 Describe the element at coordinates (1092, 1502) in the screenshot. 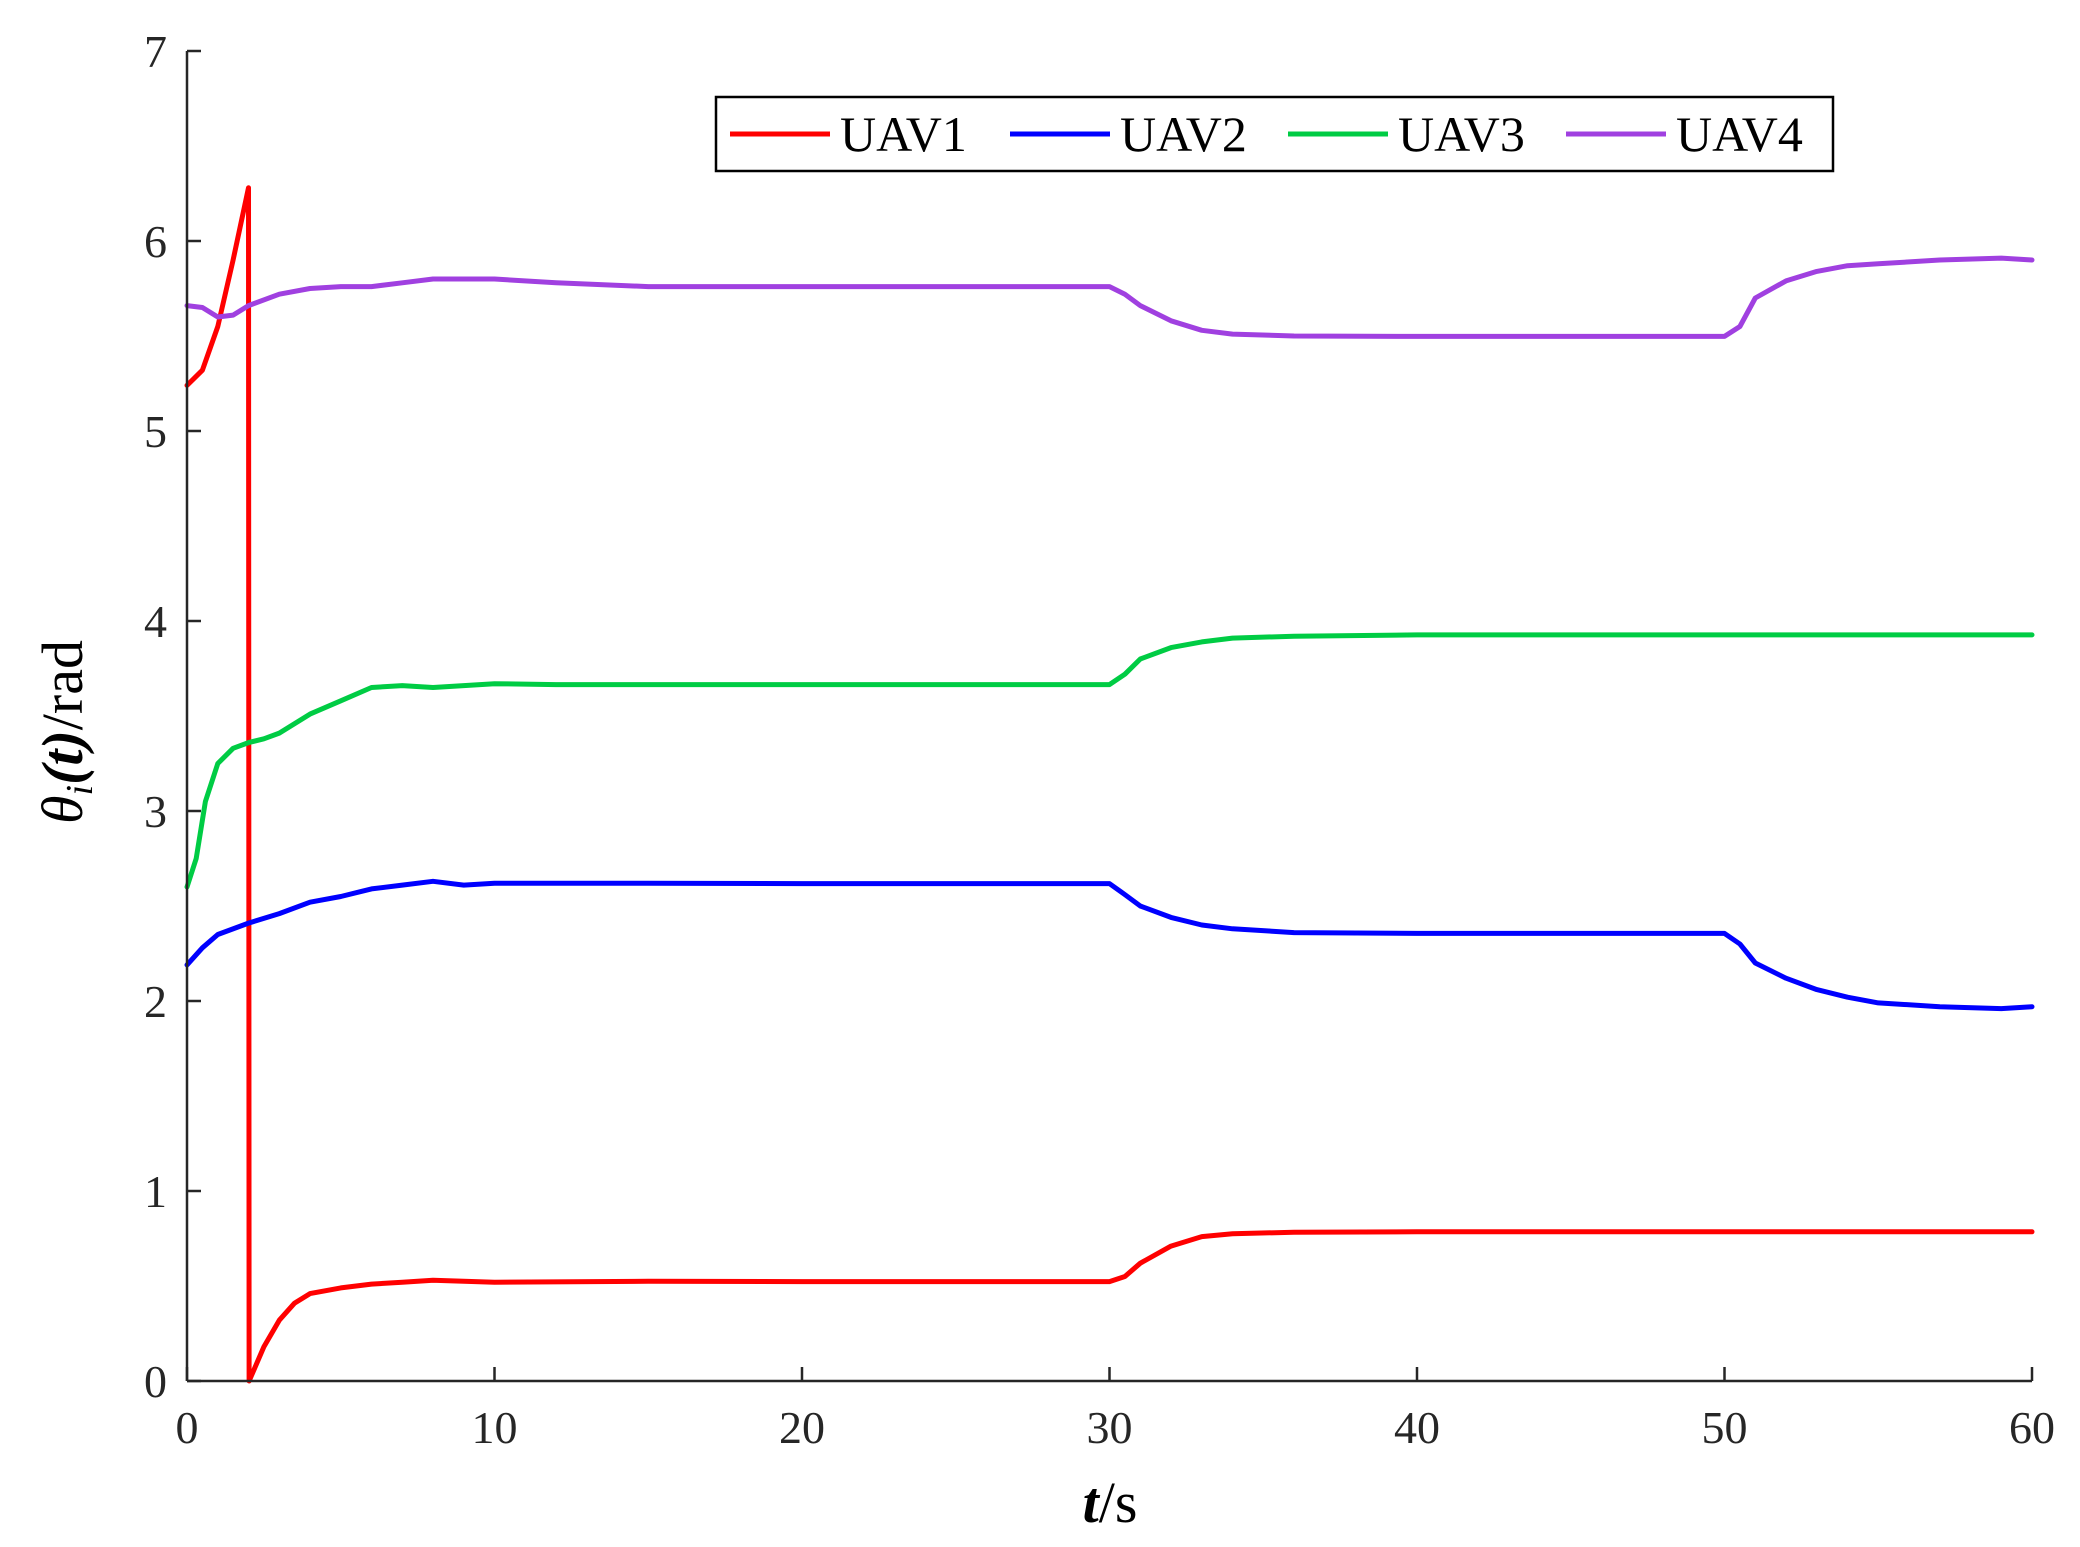

I see `x-axis-label-symbol: t` at that location.